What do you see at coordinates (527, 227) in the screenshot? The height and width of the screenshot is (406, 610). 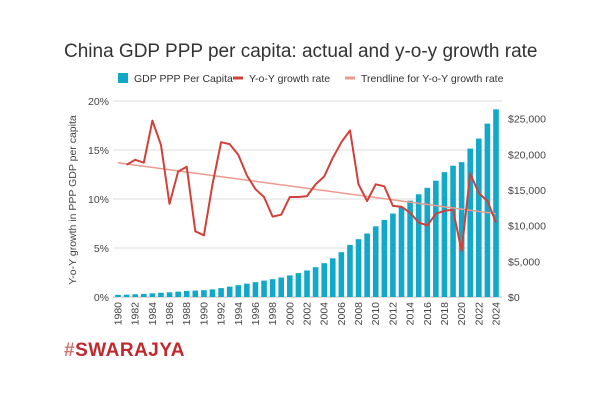 I see `right-tick-label: $10,000` at bounding box center [527, 227].